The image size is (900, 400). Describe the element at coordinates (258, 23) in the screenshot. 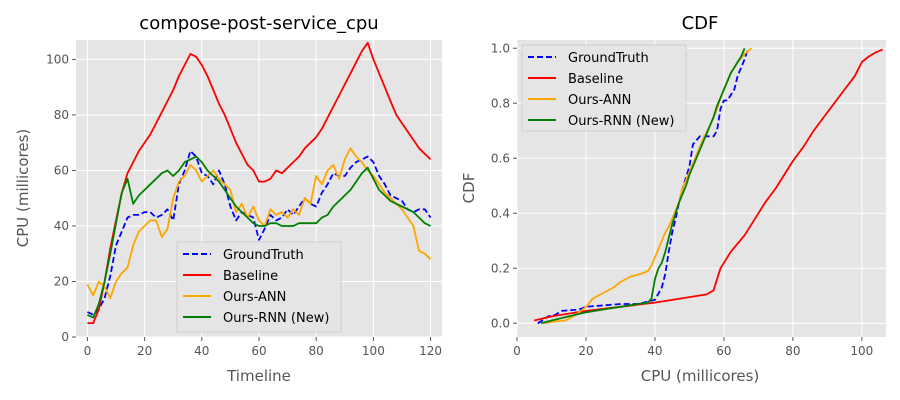

I see `chart-title: compose-post-service_cpu` at that location.